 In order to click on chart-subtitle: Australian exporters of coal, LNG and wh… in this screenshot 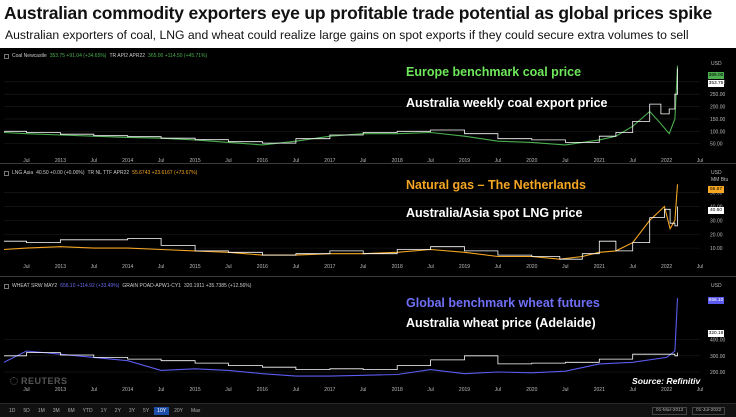, I will do `click(347, 35)`.